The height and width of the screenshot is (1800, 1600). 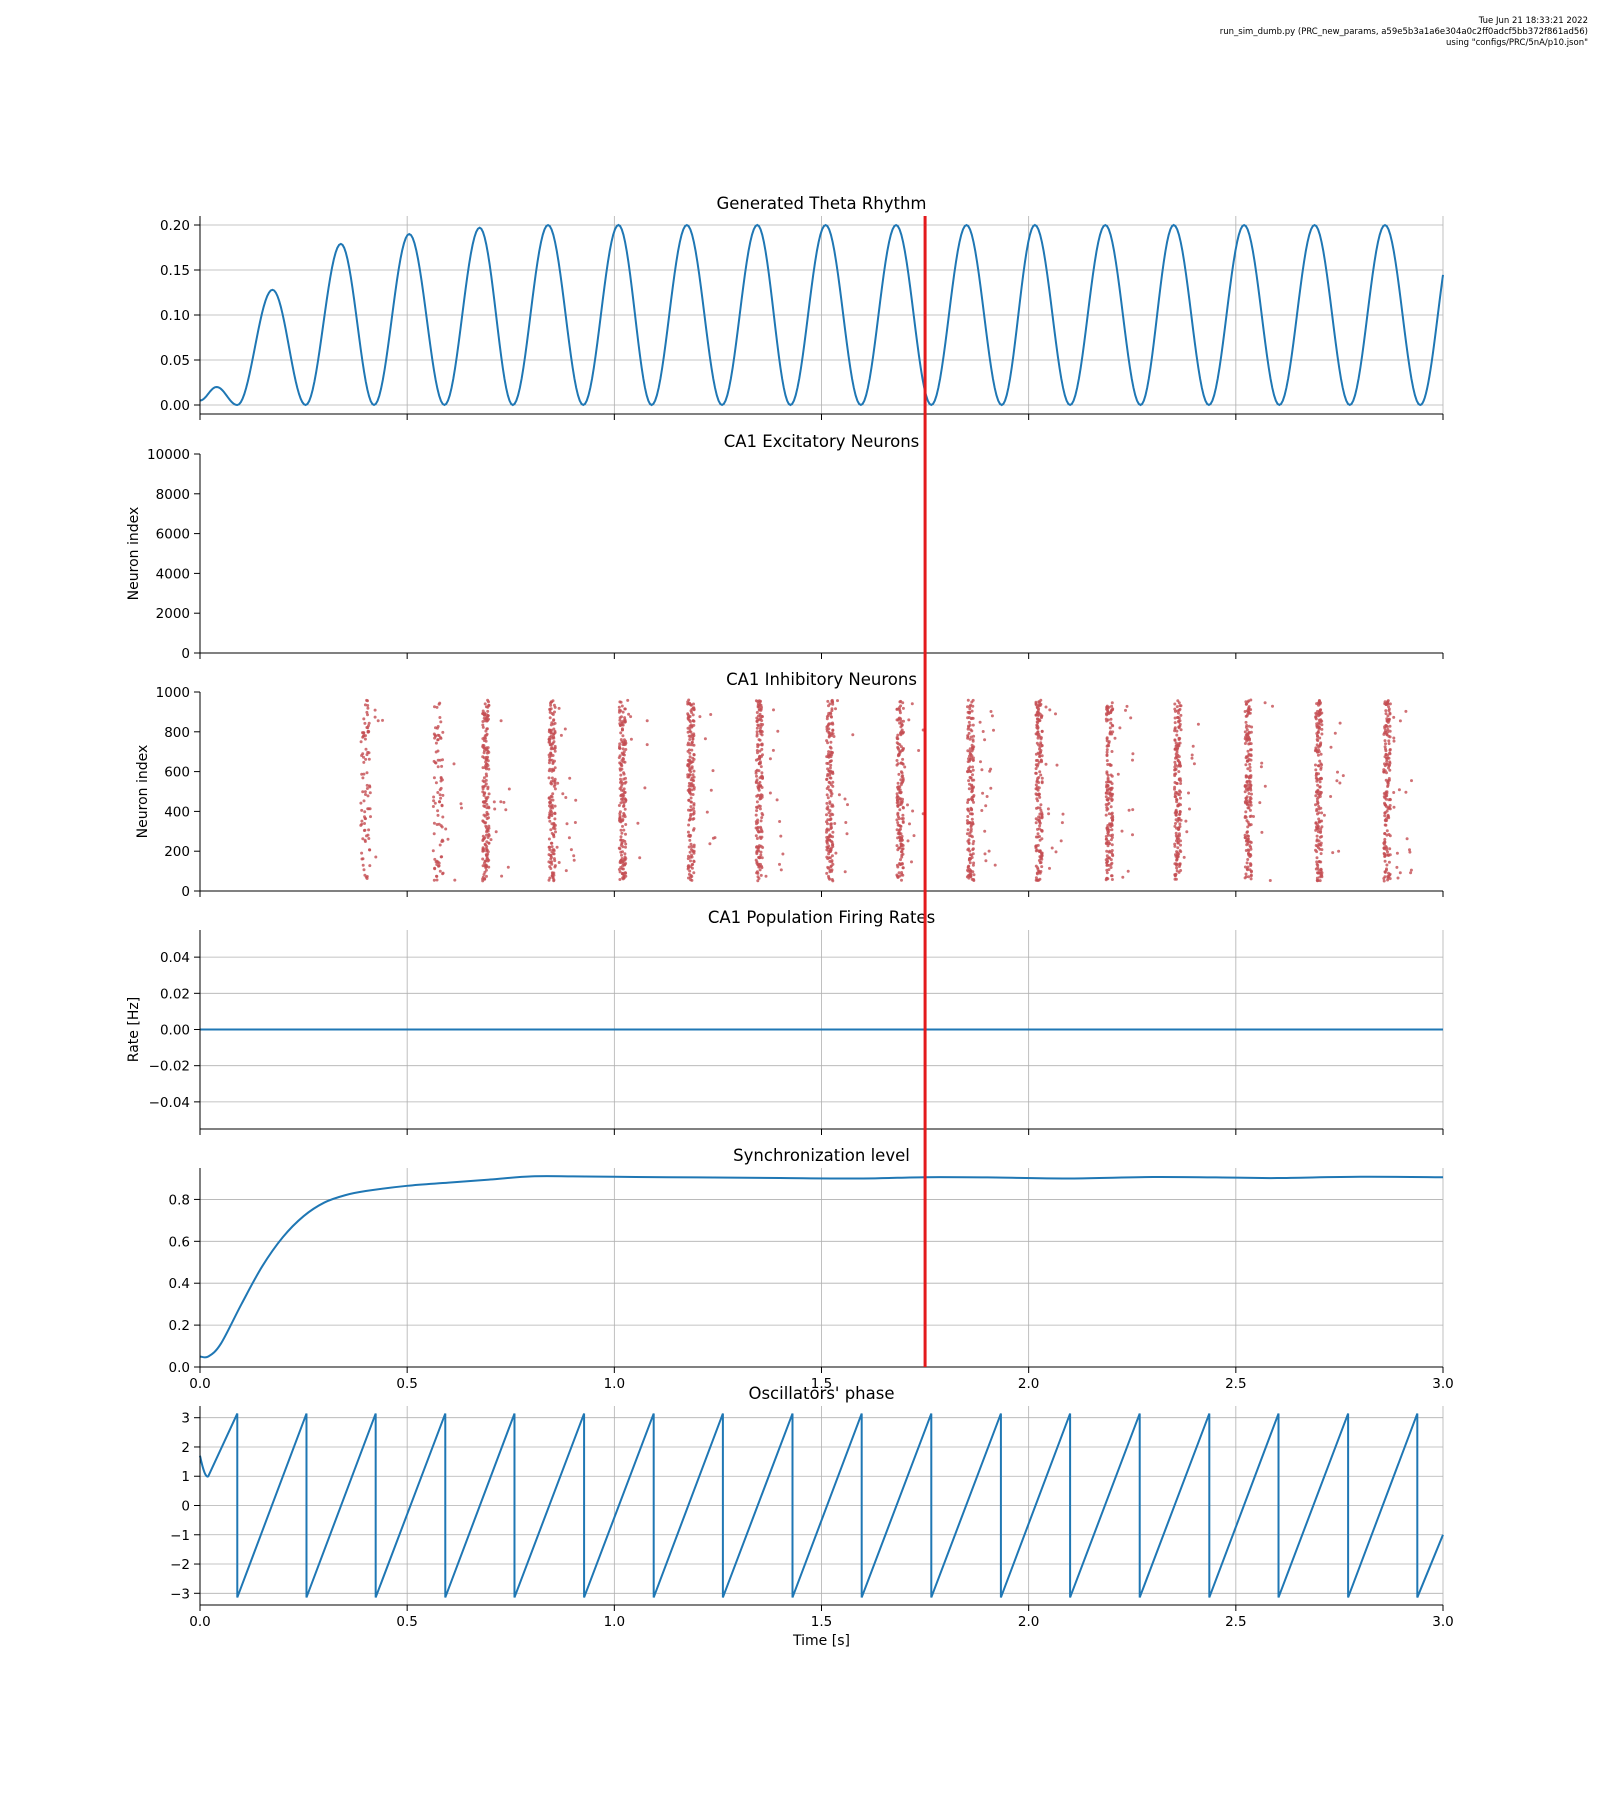 I want to click on panel-title: CA1 Inhibitory Neurons, so click(x=821, y=679).